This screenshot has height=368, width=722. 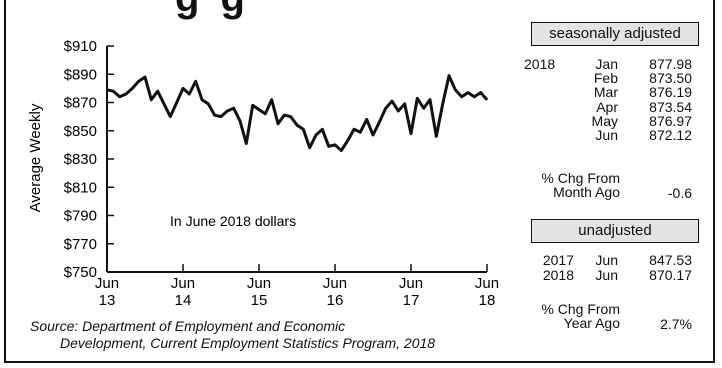 What do you see at coordinates (487, 300) in the screenshot?
I see `x-tick-label-year: 18` at bounding box center [487, 300].